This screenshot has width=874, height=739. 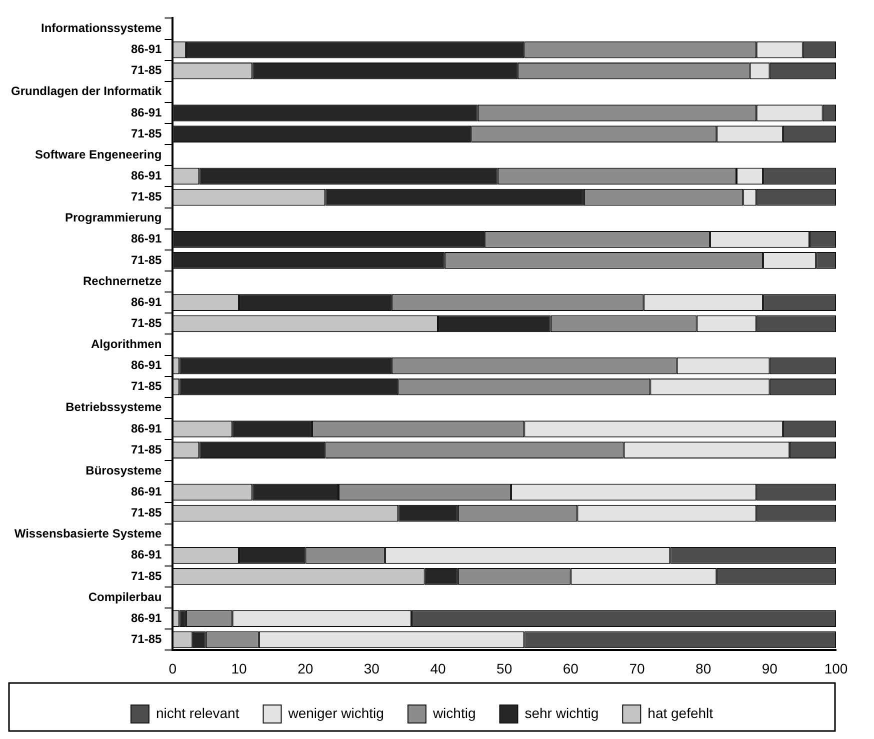 What do you see at coordinates (86, 91) in the screenshot?
I see `y-tick-label: Grundlagen der Informatik` at bounding box center [86, 91].